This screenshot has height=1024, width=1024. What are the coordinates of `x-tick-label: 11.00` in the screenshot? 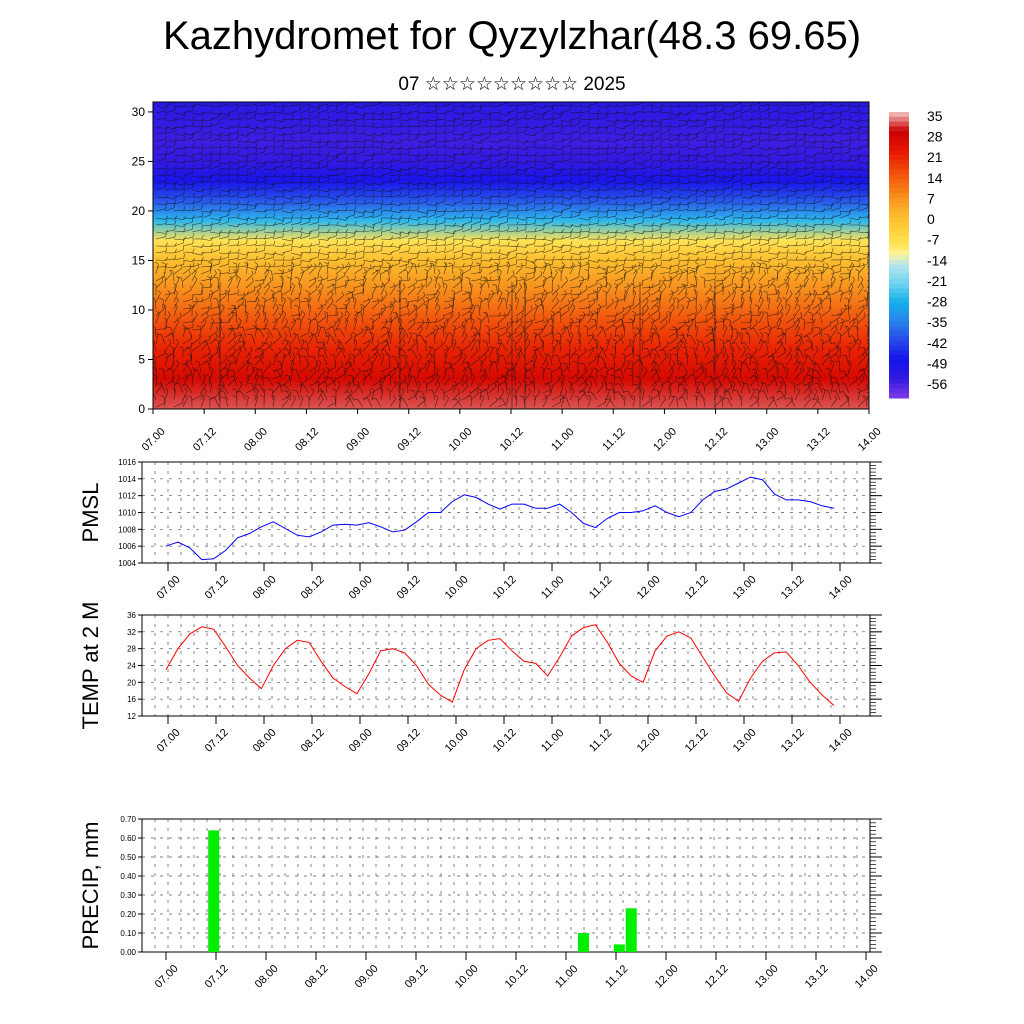 It's located at (566, 976).